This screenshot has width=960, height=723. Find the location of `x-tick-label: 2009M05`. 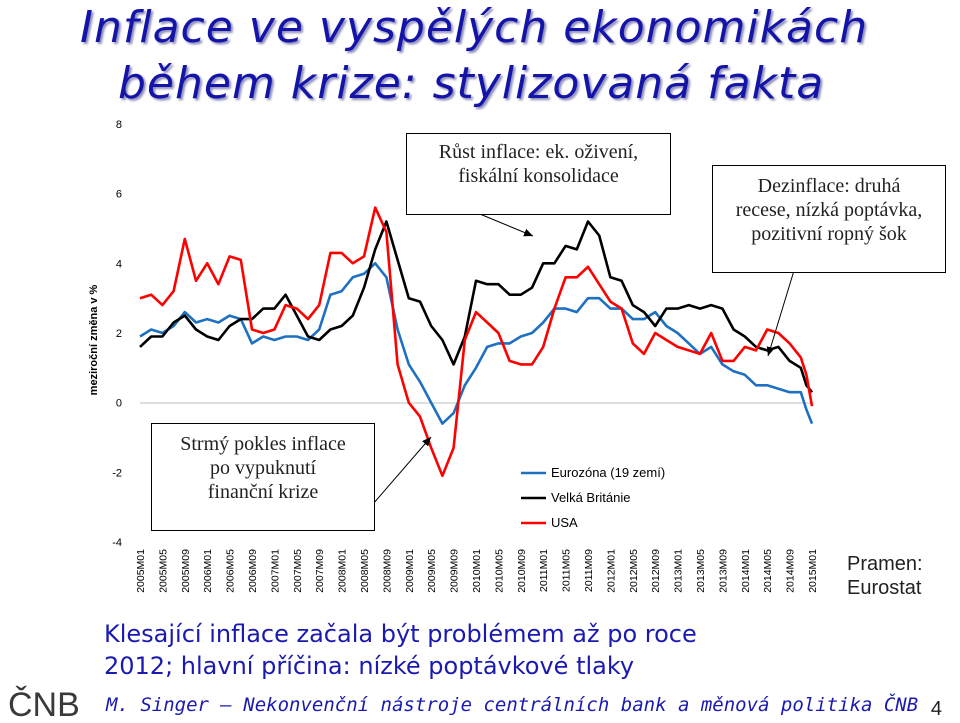

x-tick-label: 2009M05 is located at coordinates (432, 571).